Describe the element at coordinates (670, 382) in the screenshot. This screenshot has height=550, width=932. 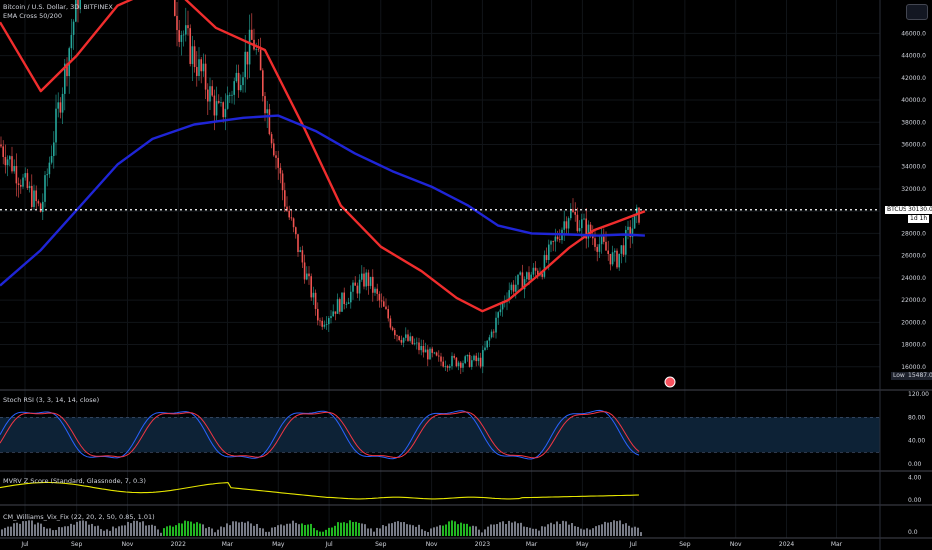
I see `event-marker-icon` at that location.